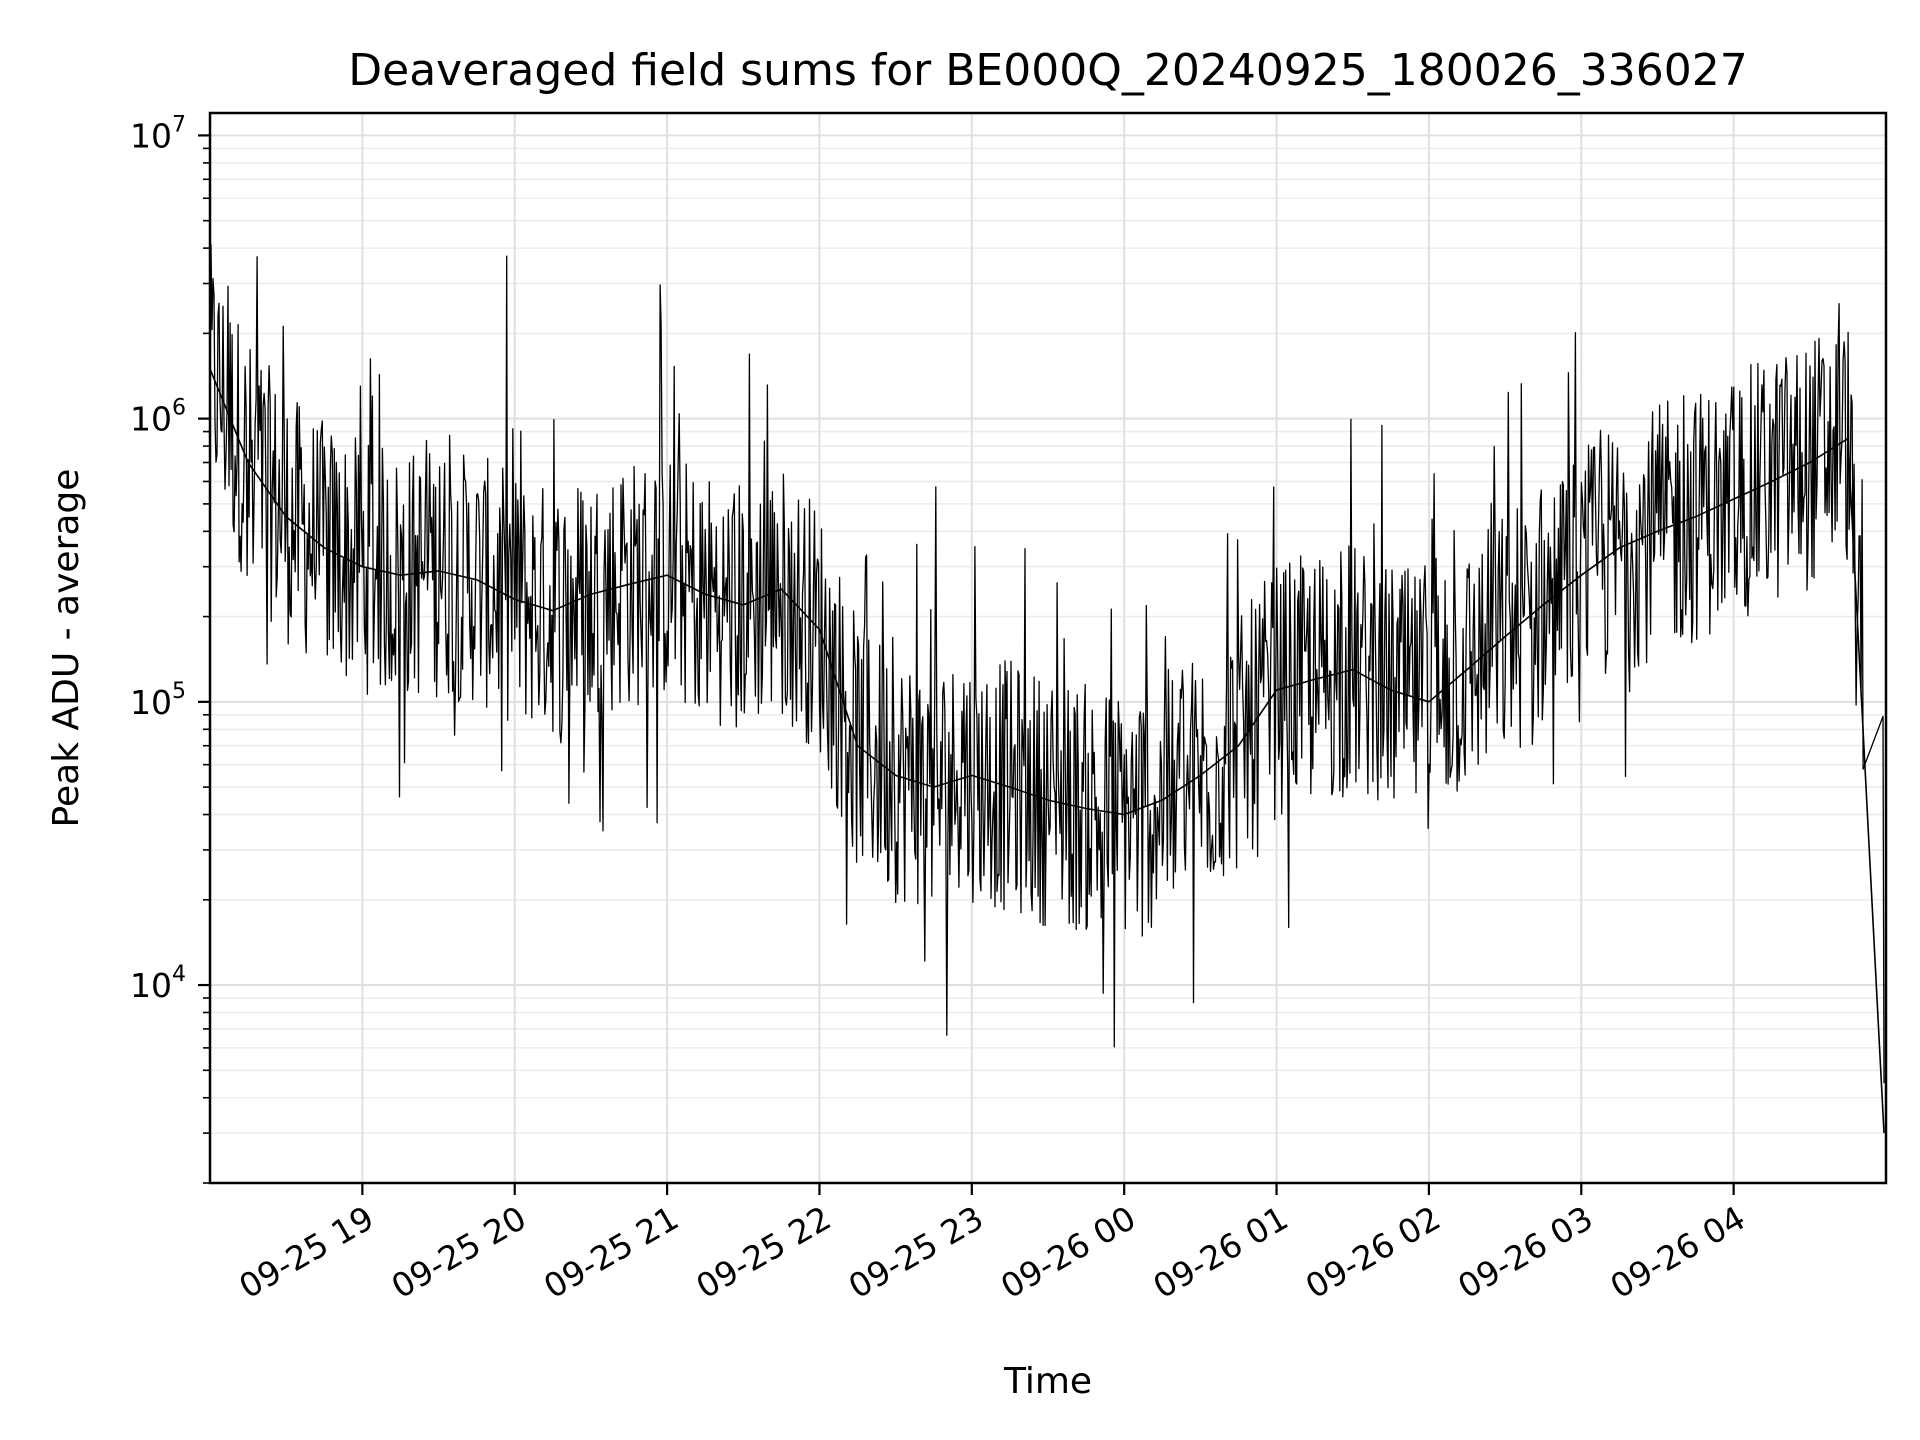 The height and width of the screenshot is (1440, 1920). Describe the element at coordinates (158, 700) in the screenshot. I see `y-tick-label: 10⁵` at that location.